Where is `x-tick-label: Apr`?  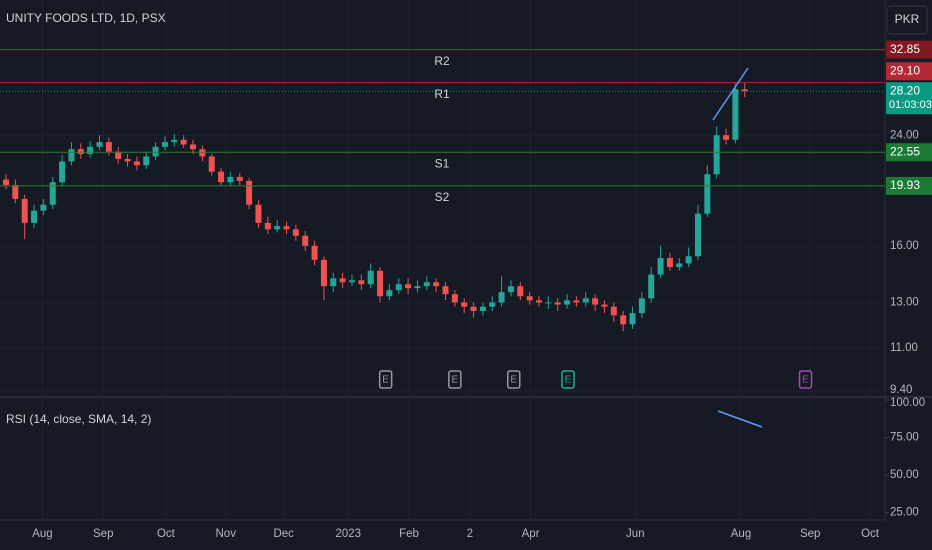
x-tick-label: Apr is located at coordinates (531, 534).